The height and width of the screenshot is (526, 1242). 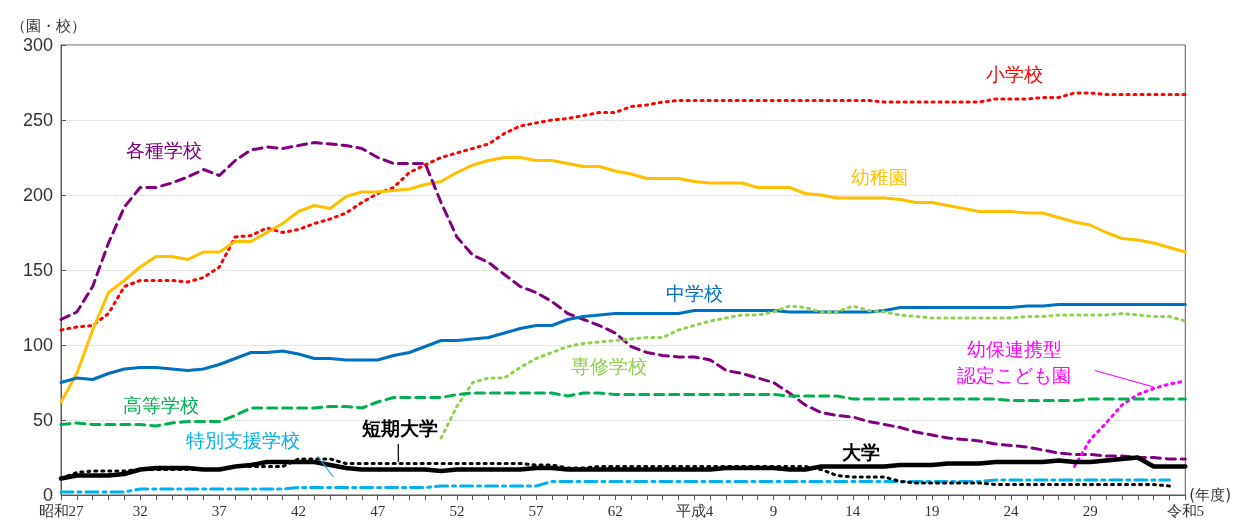 I want to click on y-tick-label: 150, so click(x=37, y=270).